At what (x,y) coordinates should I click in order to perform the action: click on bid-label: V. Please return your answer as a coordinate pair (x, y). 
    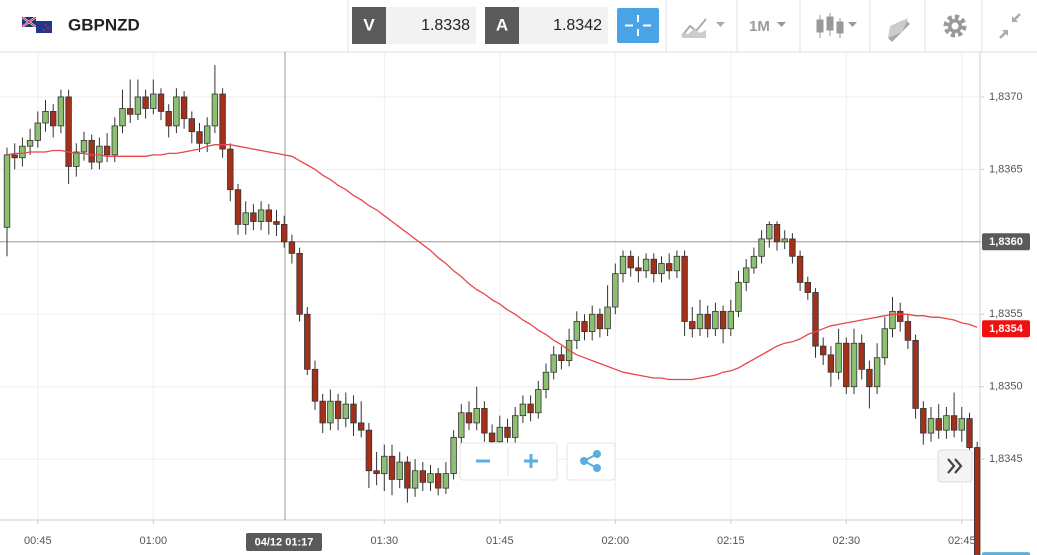
    Looking at the image, I should click on (369, 24).